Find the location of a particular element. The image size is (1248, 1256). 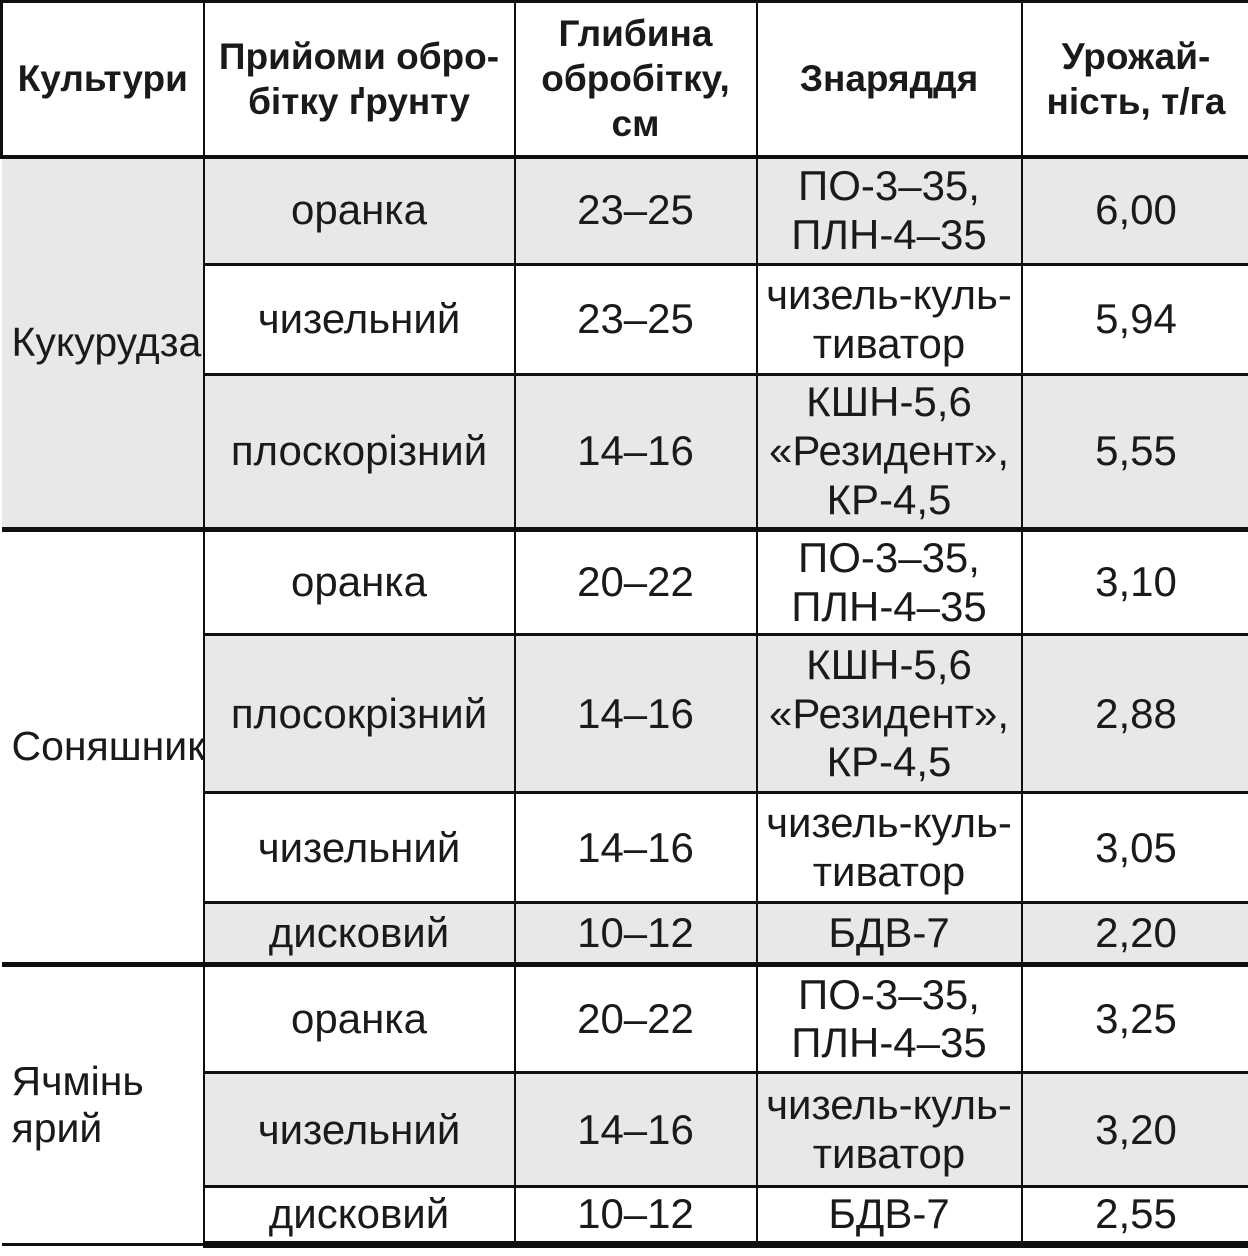

yield-cell: 3,20 is located at coordinates (1134, 1130).